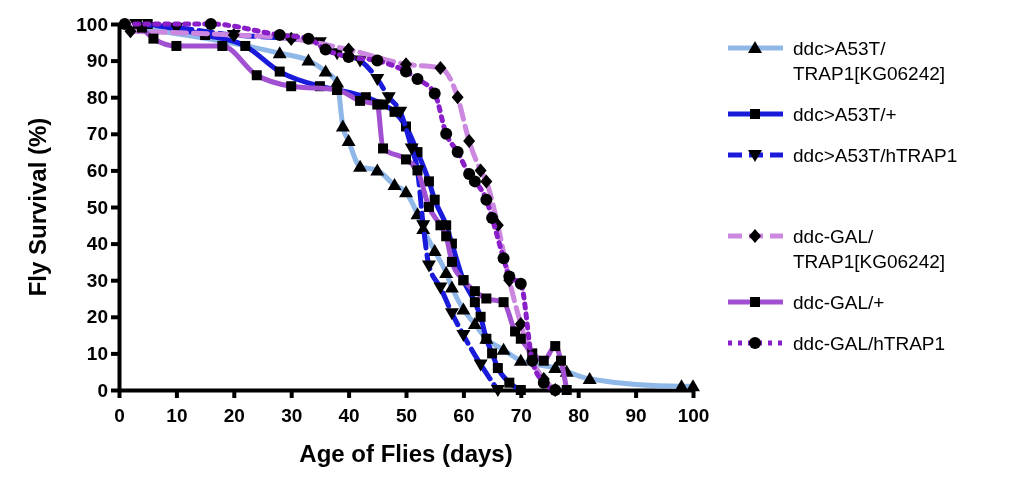 The width and height of the screenshot is (1010, 484). I want to click on legend-label: ddc>A53T/+, so click(845, 114).